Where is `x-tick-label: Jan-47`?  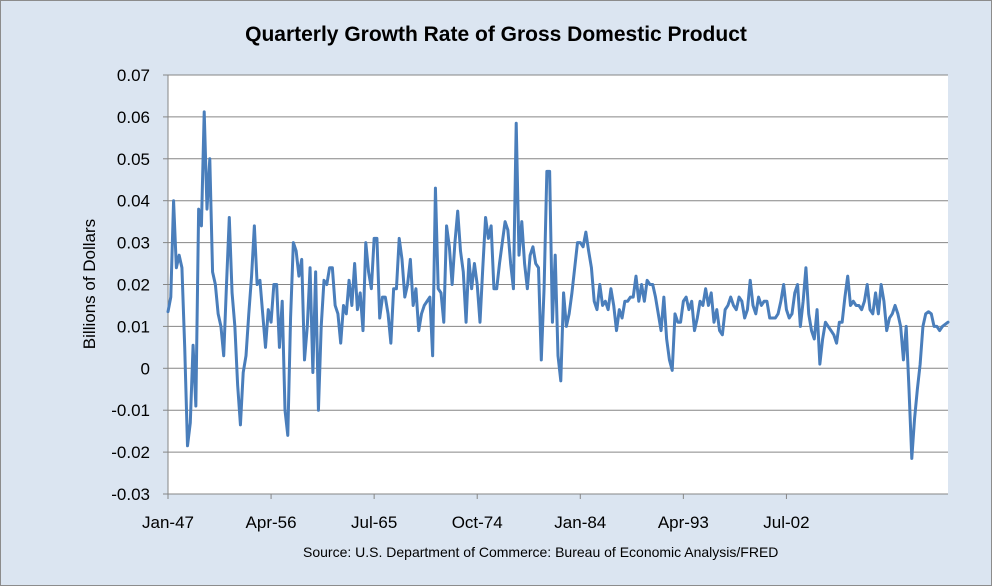 x-tick-label: Jan-47 is located at coordinates (168, 522).